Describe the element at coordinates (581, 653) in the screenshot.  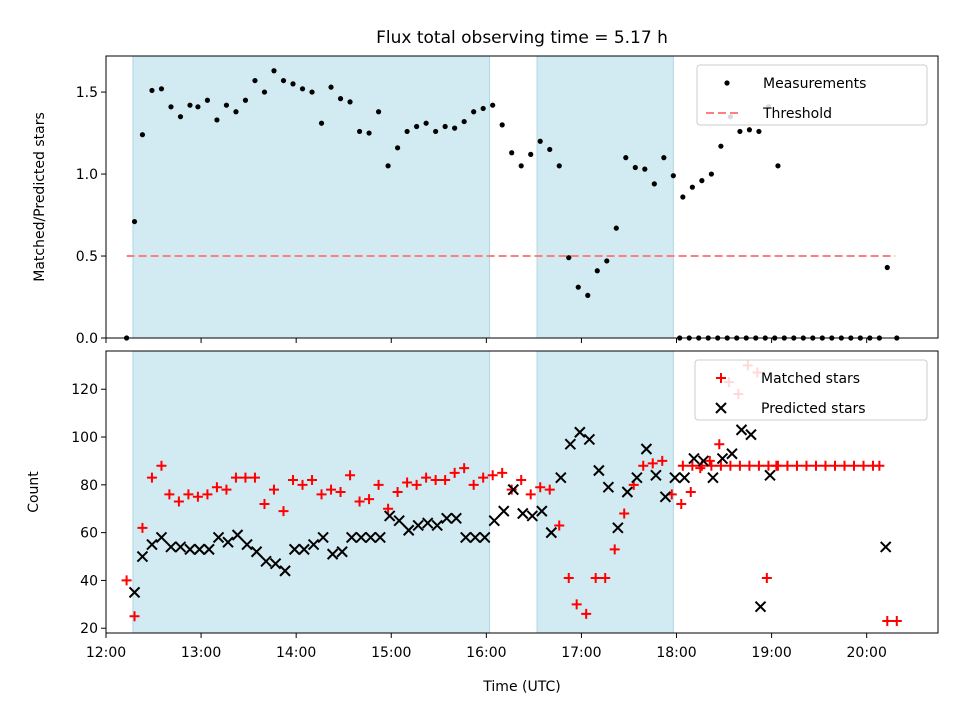
I see `x-tick-label: 17:00` at that location.